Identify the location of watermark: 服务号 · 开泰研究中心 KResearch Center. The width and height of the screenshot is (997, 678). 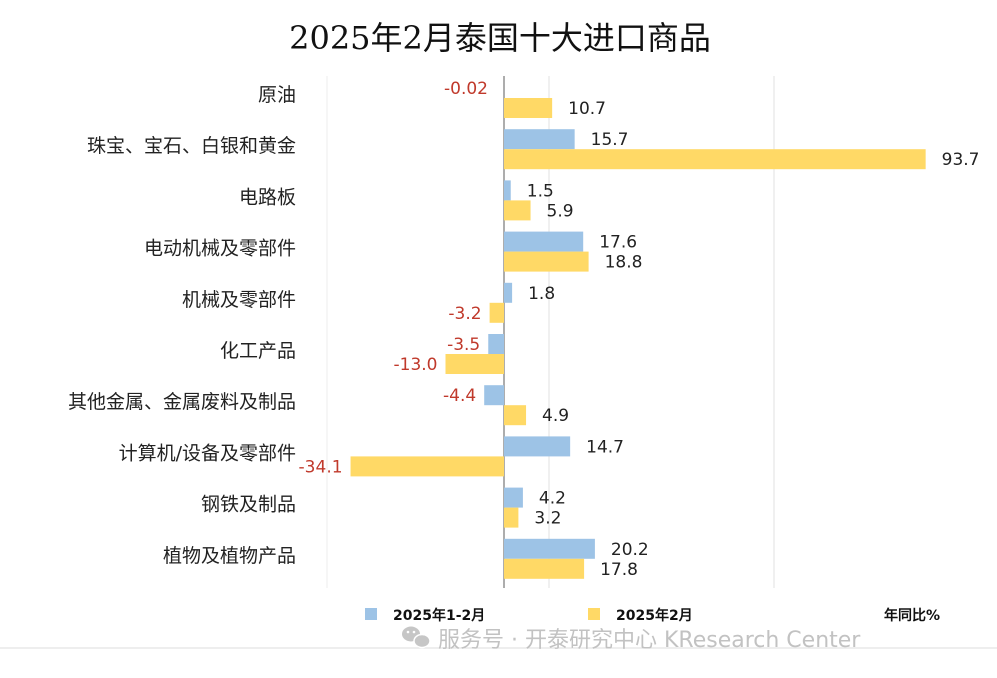
(631, 639).